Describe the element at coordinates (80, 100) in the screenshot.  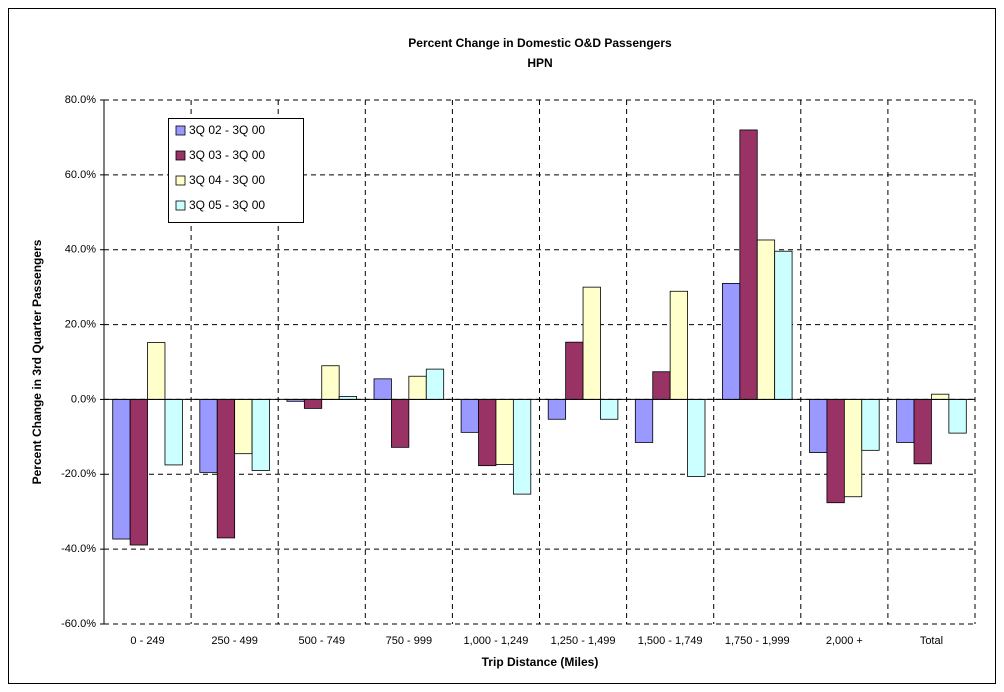
I see `y-tick-label: 80.0%` at that location.